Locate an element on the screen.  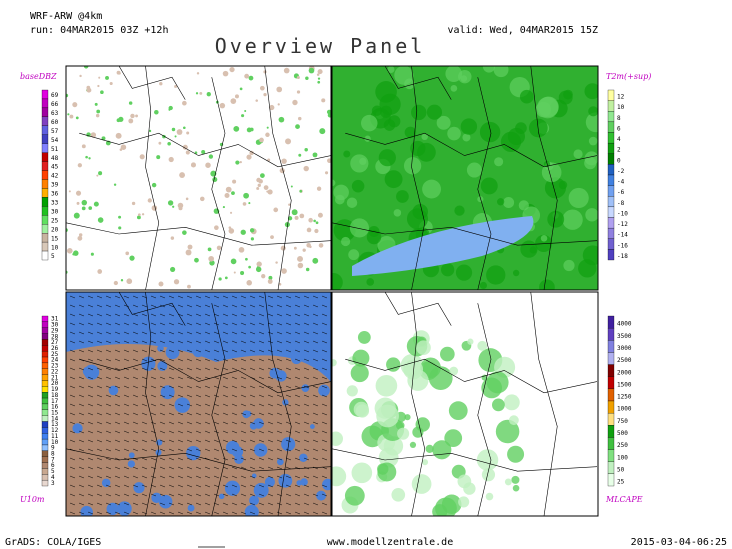
colorbar-tick-label: 39 is located at coordinates (55, 185).